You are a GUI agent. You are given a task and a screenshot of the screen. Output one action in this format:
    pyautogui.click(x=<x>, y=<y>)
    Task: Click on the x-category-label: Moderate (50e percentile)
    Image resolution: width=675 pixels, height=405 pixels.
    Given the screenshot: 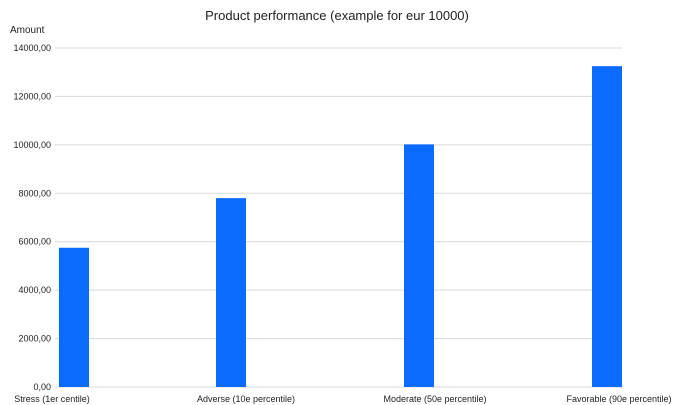 What is the action you would take?
    pyautogui.click(x=434, y=399)
    